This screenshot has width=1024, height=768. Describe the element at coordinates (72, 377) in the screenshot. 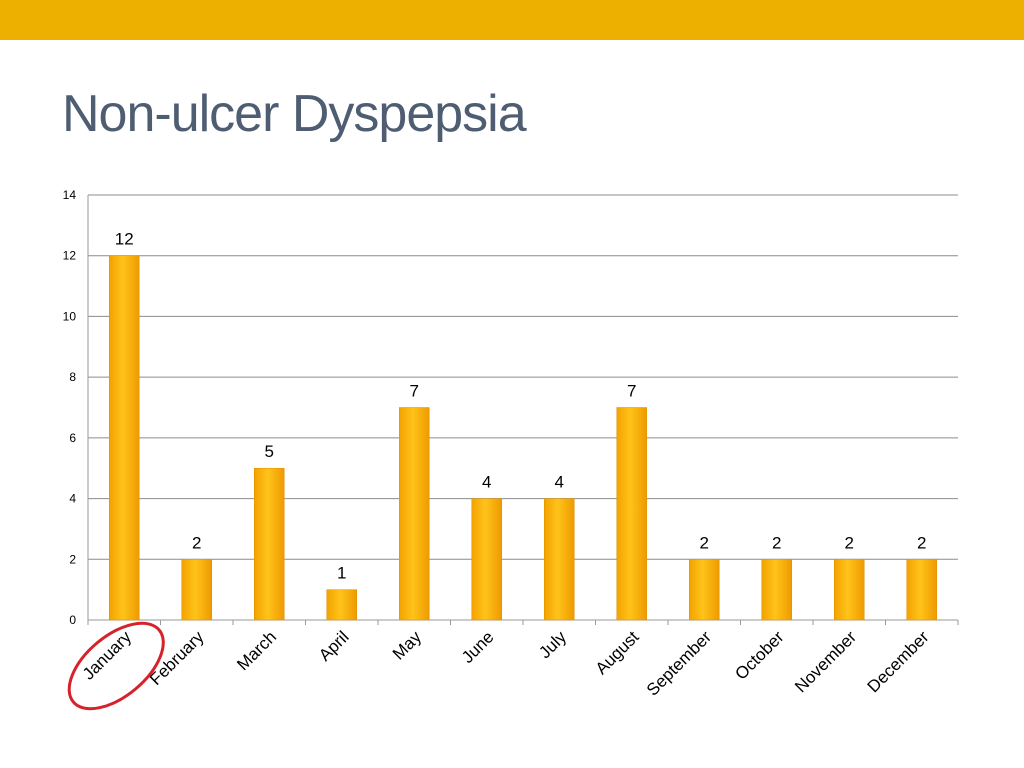

I see `y-tick-label: 8` at that location.